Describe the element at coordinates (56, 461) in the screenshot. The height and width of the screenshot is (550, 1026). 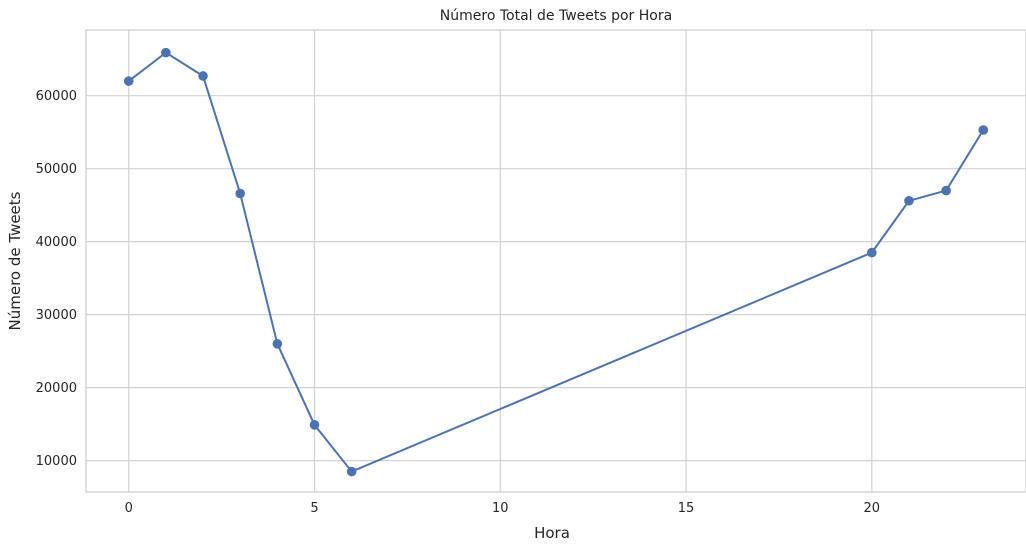
I see `y-tick-label: 10000` at that location.